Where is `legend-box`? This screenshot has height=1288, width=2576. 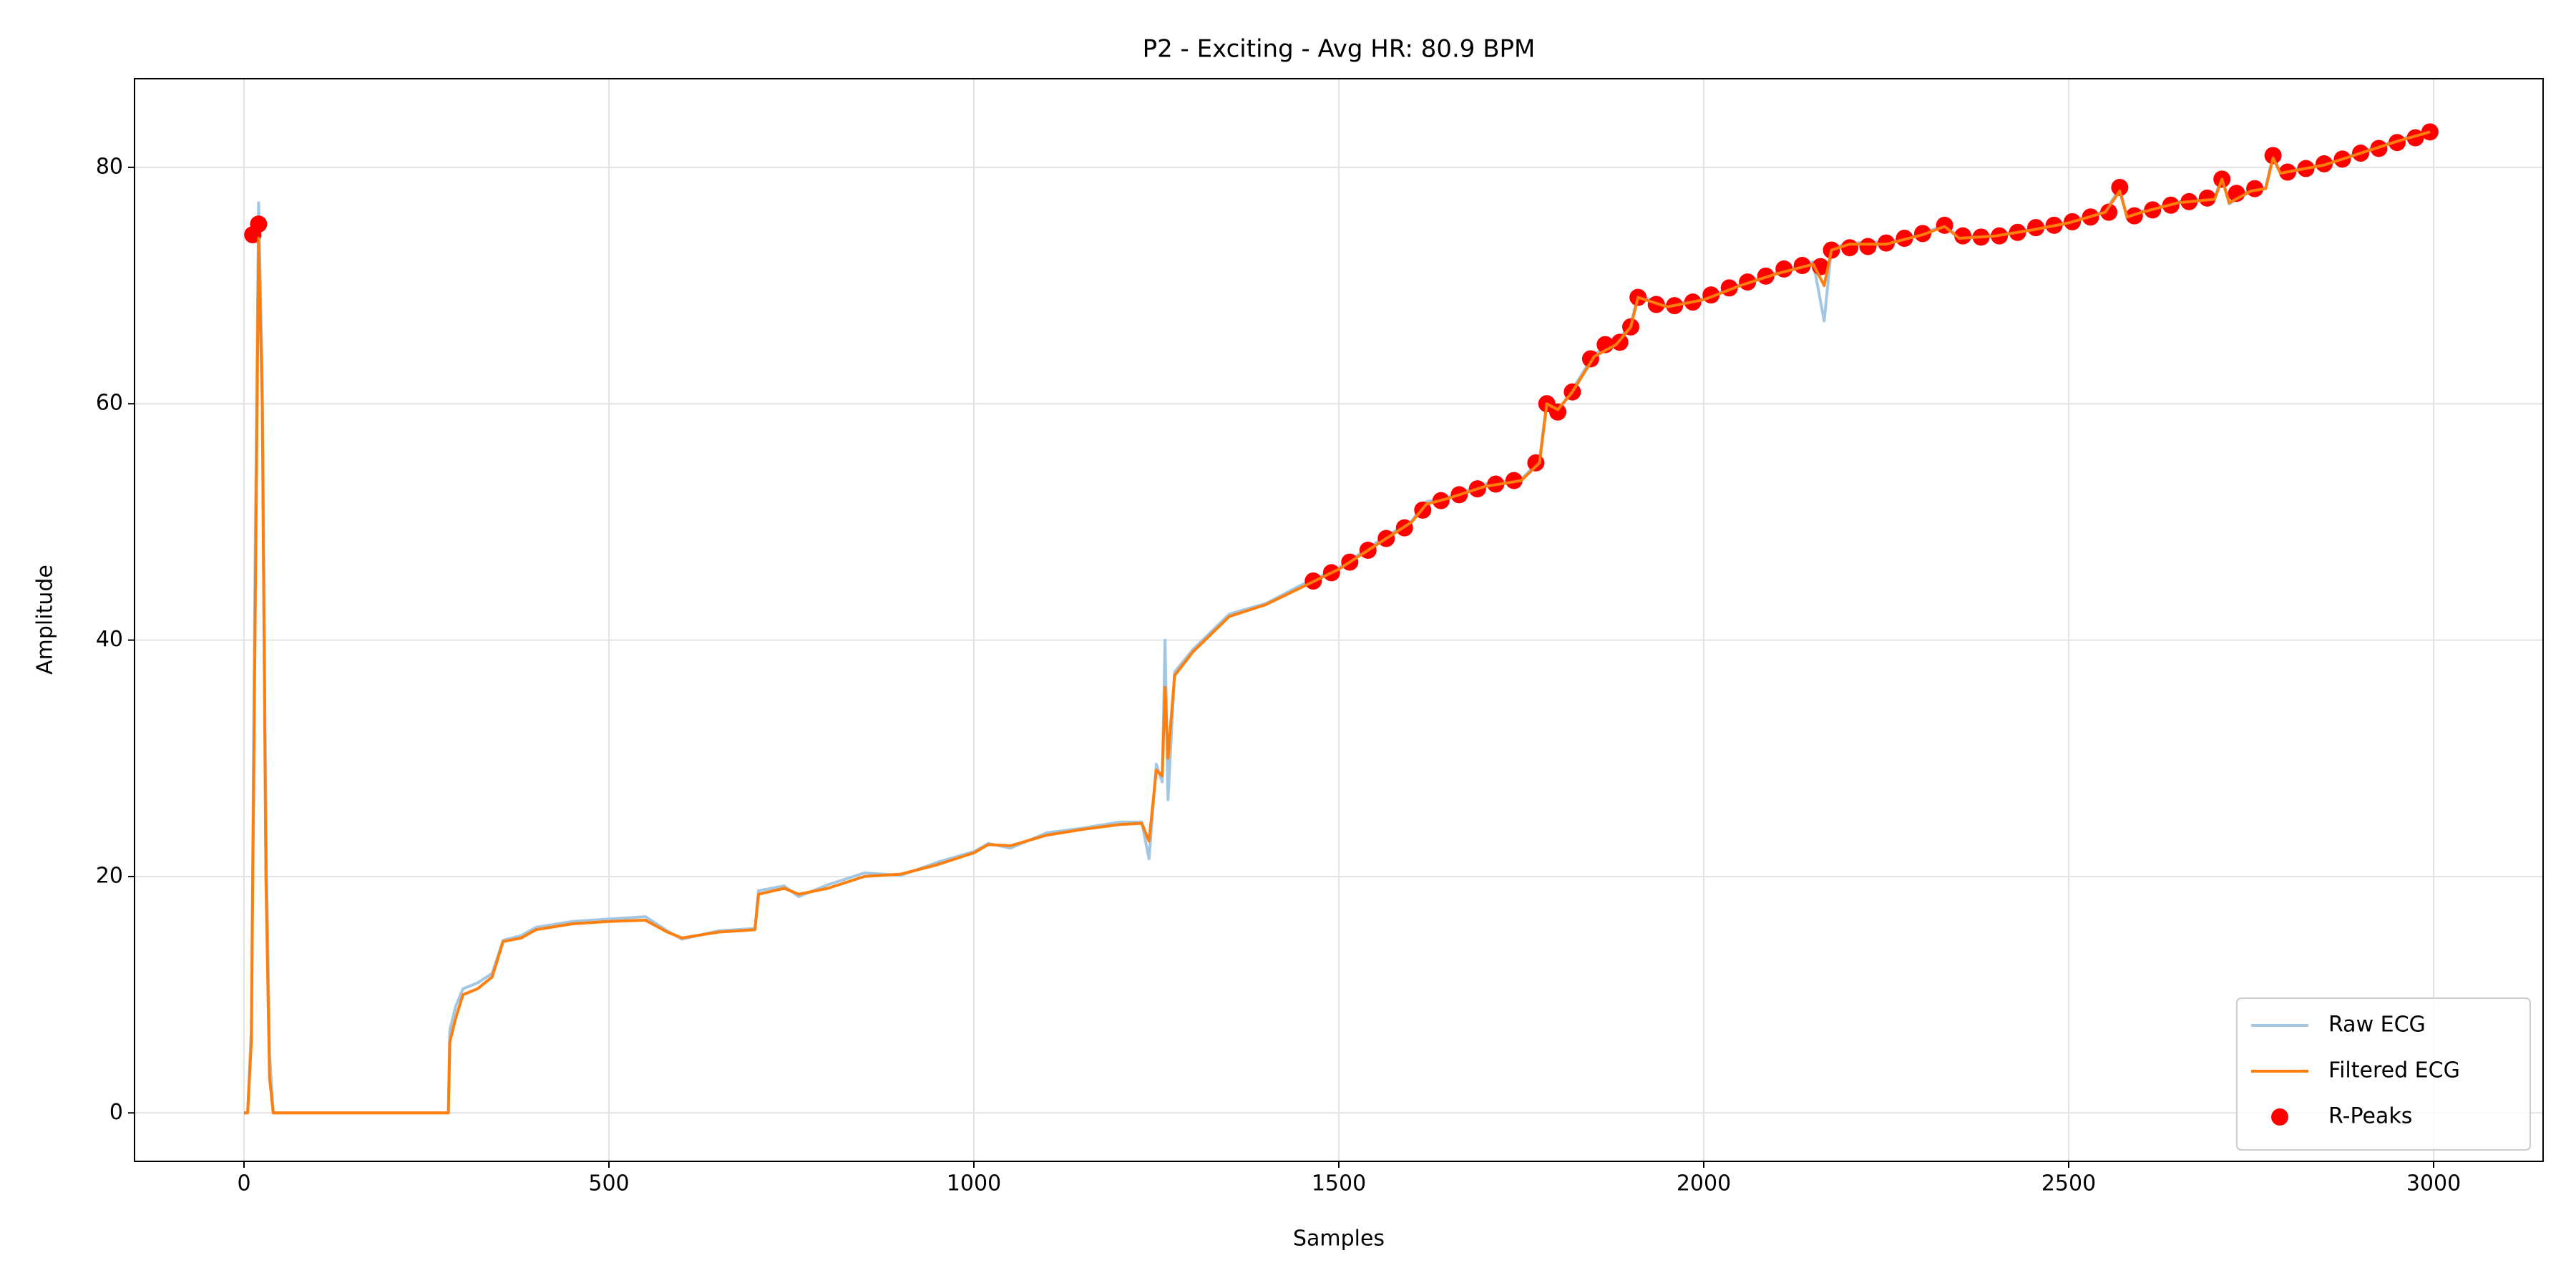 legend-box is located at coordinates (2383, 1074).